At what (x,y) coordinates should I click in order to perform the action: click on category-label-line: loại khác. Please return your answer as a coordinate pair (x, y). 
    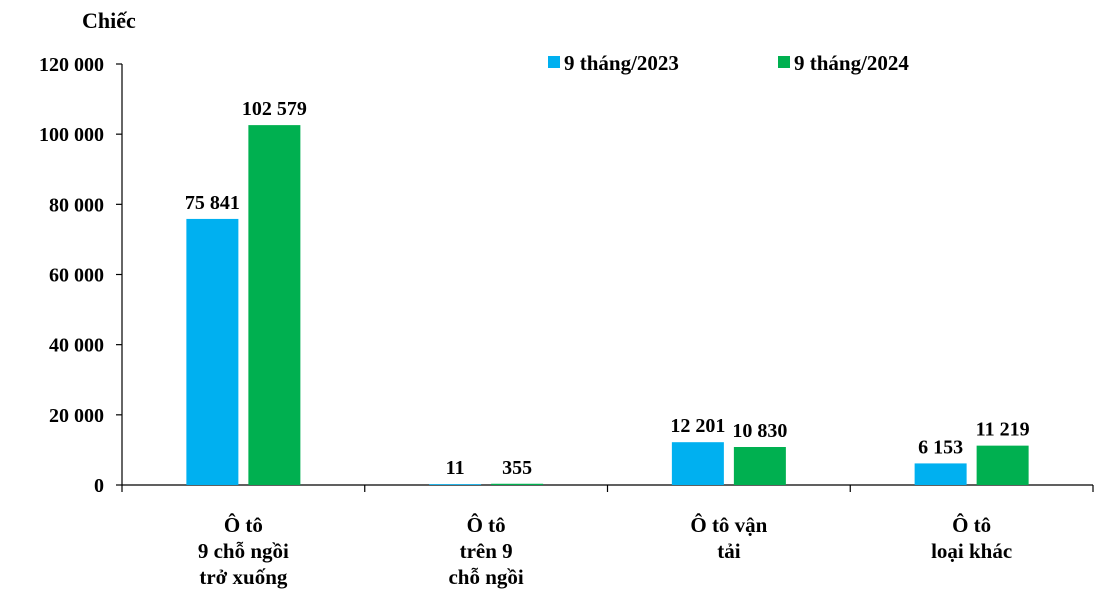
    Looking at the image, I should click on (971, 551).